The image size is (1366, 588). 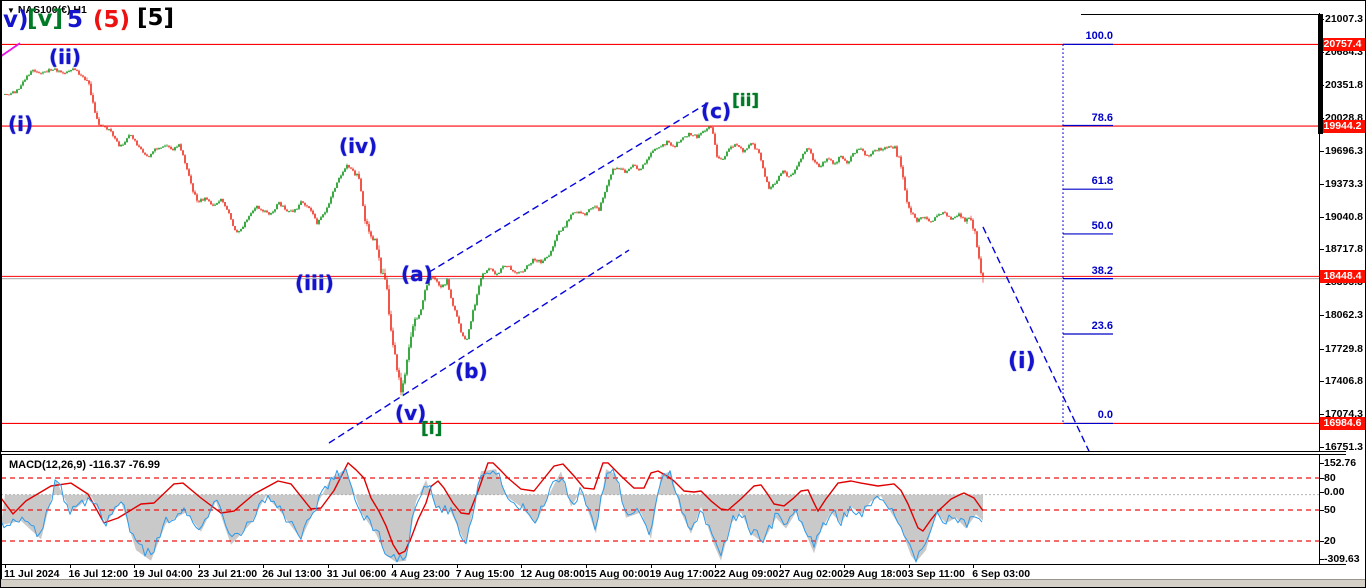 I want to click on time-label-13: 29 Aug 18:00, so click(x=875, y=574).